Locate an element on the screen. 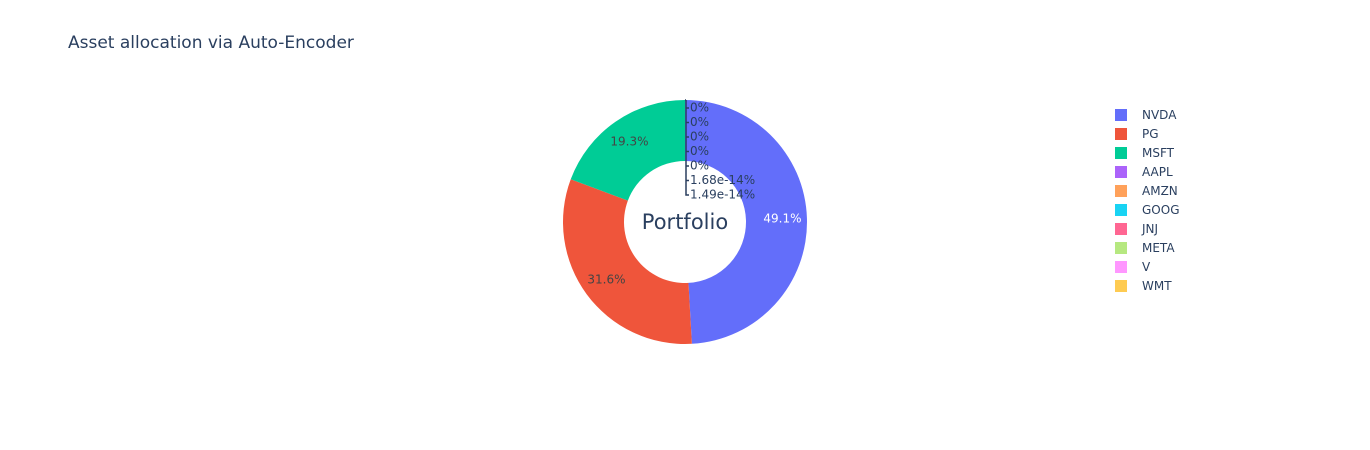 This screenshot has width=1370, height=450. legend-swatch-wmt is located at coordinates (1121, 285).